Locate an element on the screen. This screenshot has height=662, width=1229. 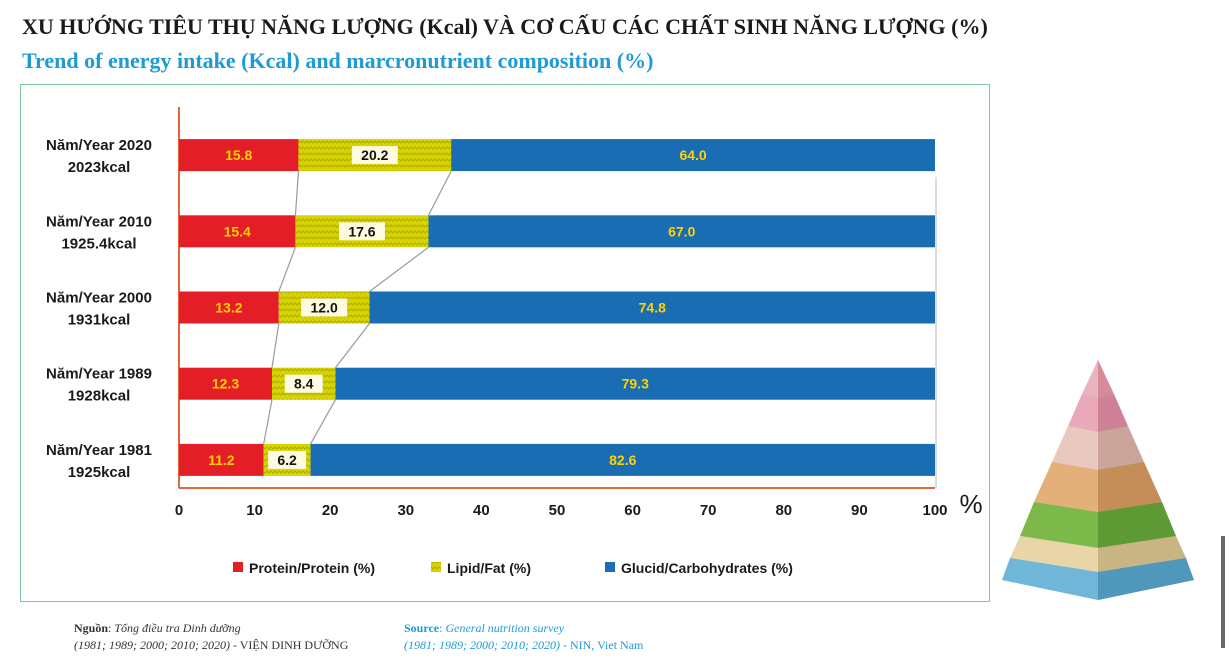
source-label-en: Source is located at coordinates (422, 628).